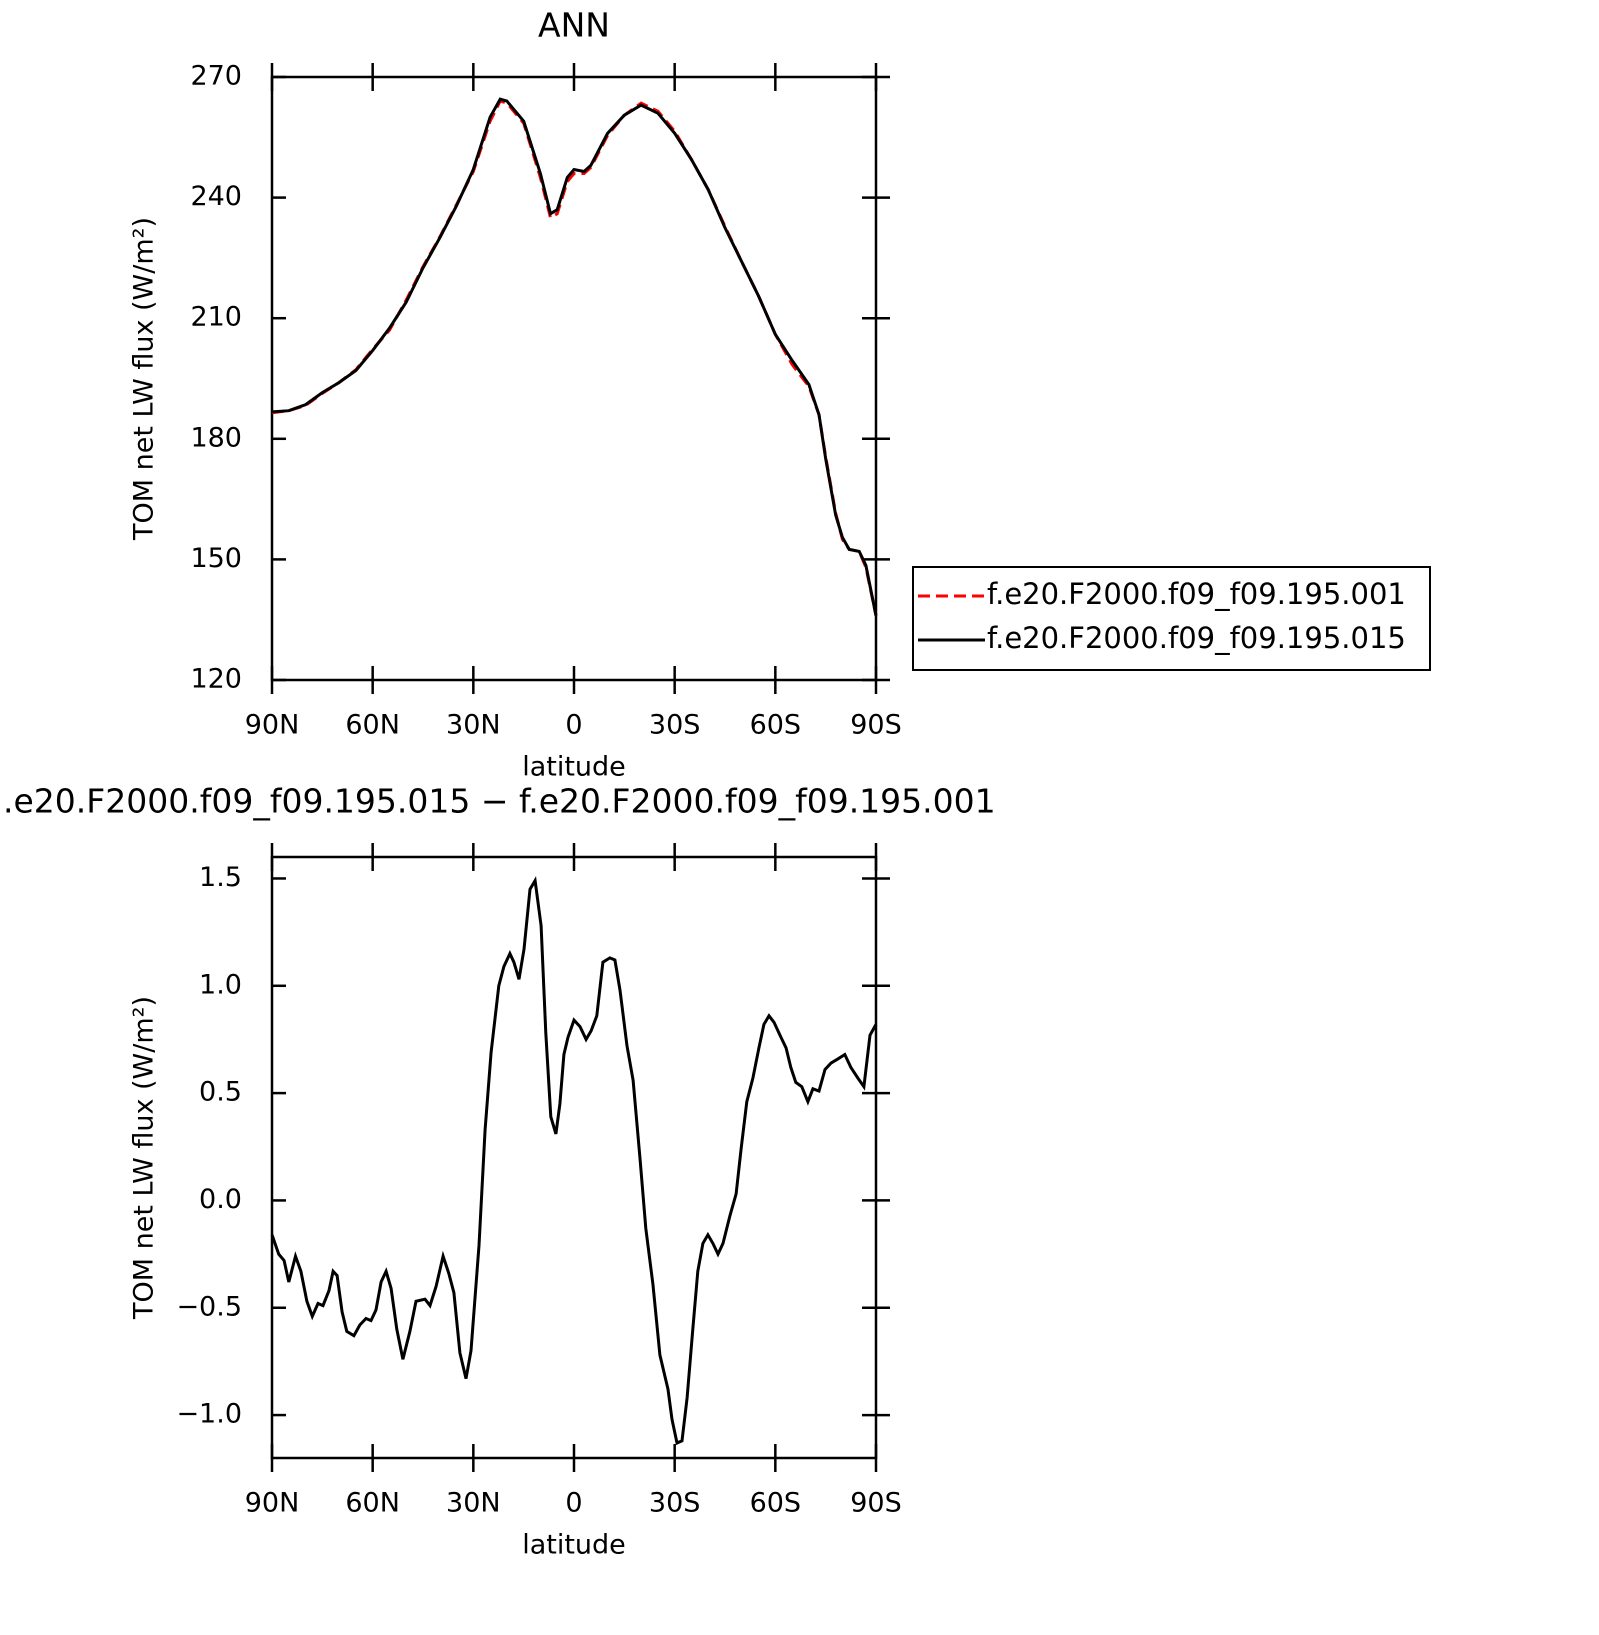  Describe the element at coordinates (220, 877) in the screenshot. I see `y-tick-label: 1.5` at that location.